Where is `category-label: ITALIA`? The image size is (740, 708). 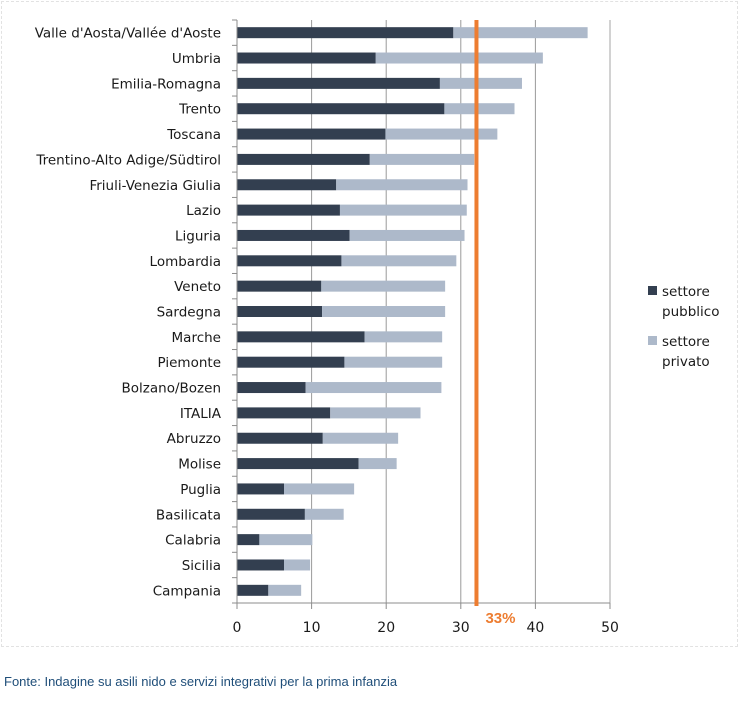
category-label: ITALIA is located at coordinates (201, 414).